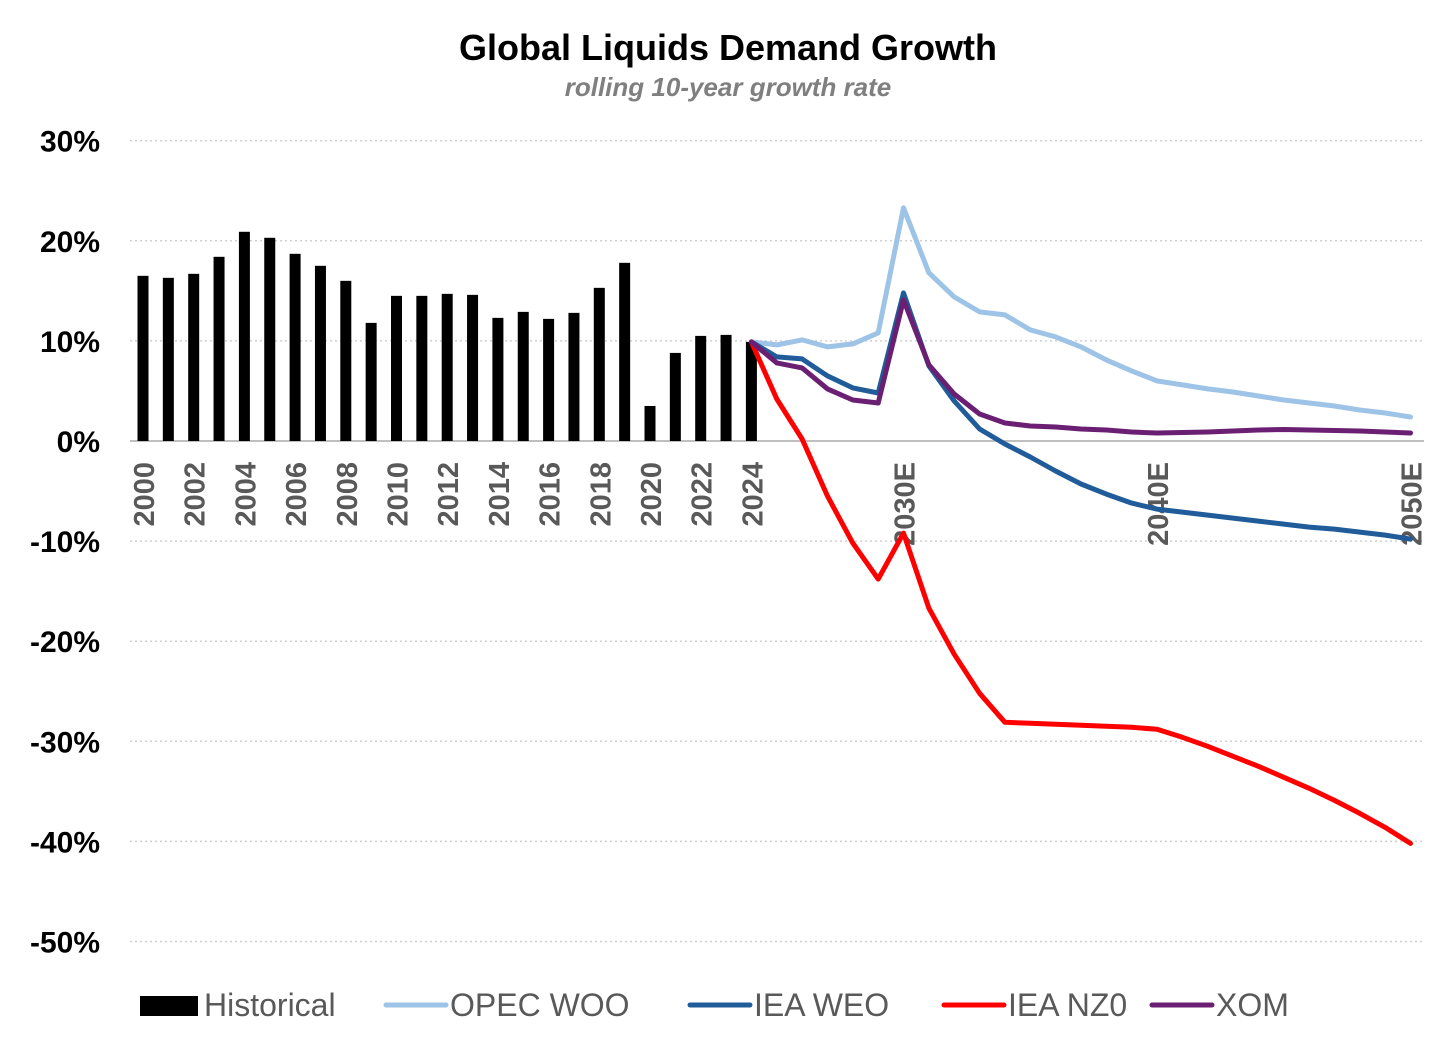  I want to click on y-tick-label: 30%, so click(70, 142).